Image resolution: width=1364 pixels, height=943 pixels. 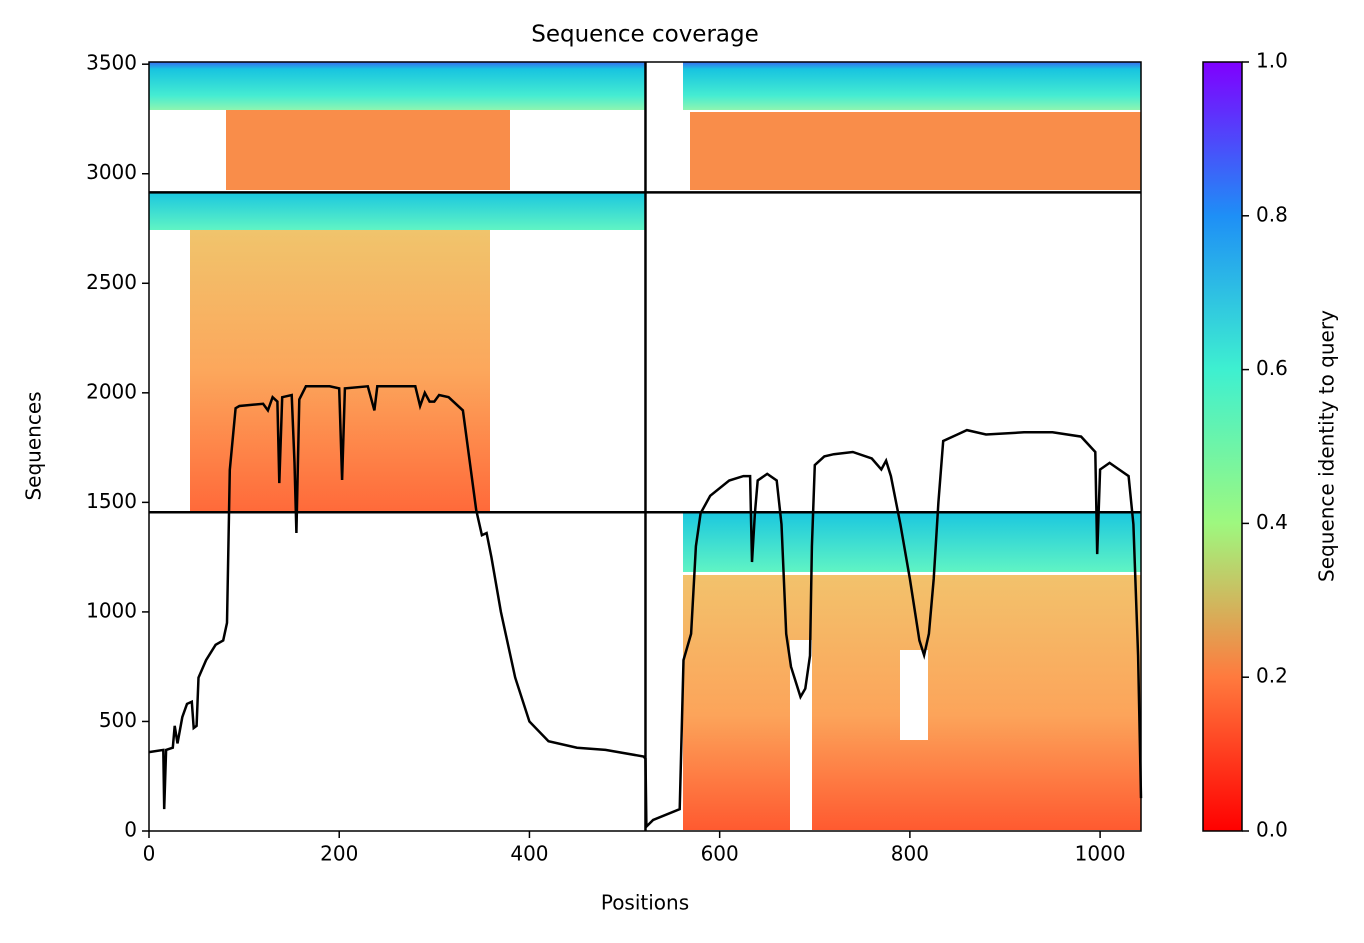 What do you see at coordinates (111, 501) in the screenshot?
I see `y-tick-label: 1500` at bounding box center [111, 501].